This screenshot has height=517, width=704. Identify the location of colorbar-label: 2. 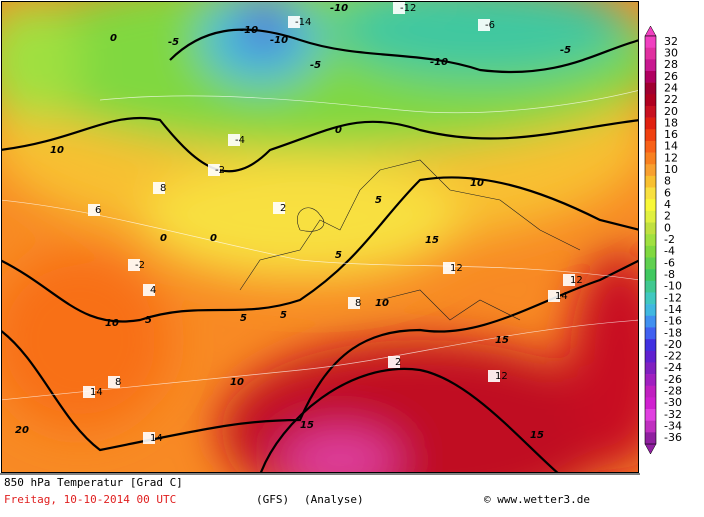
(667, 216).